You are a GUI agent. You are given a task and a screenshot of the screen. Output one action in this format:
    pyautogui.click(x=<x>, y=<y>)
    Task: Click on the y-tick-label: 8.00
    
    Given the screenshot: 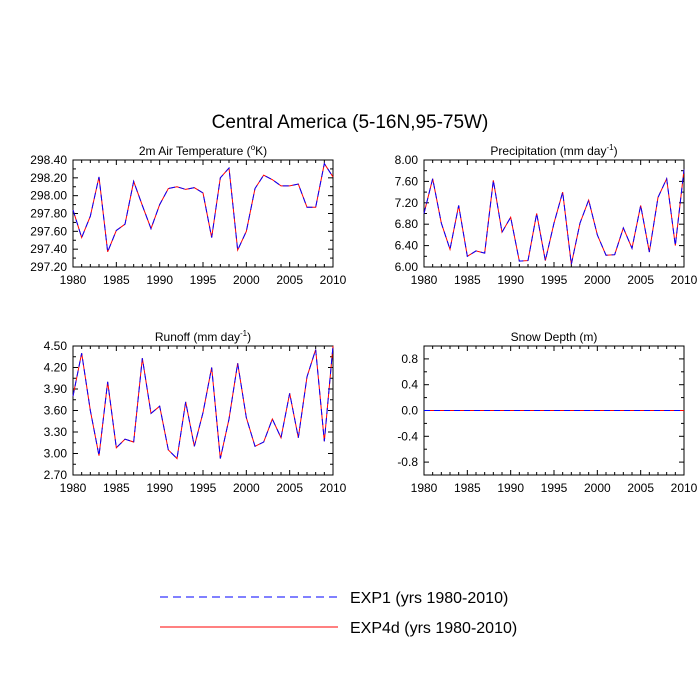 What is the action you would take?
    pyautogui.click(x=407, y=160)
    